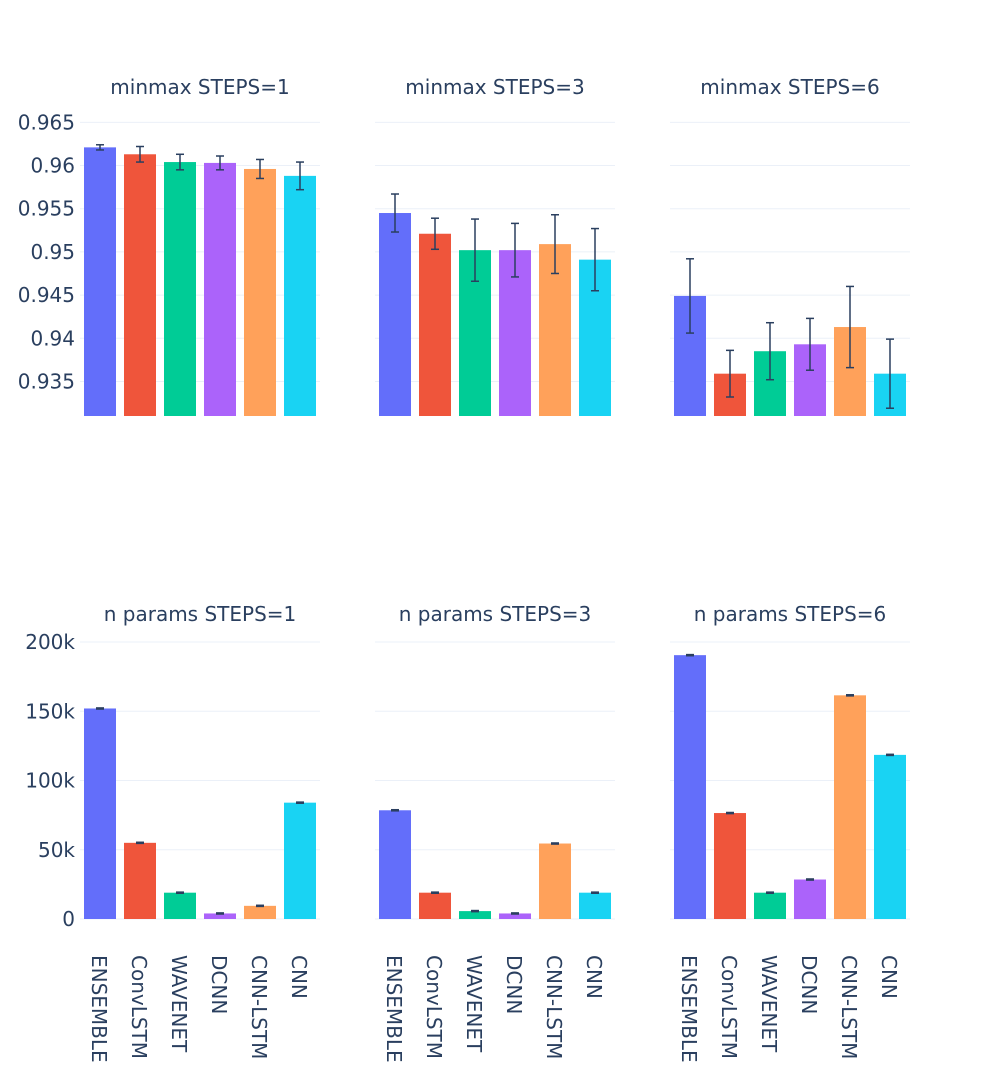 This screenshot has width=990, height=1080. I want to click on y-tick-label: 0.945, so click(46, 295).